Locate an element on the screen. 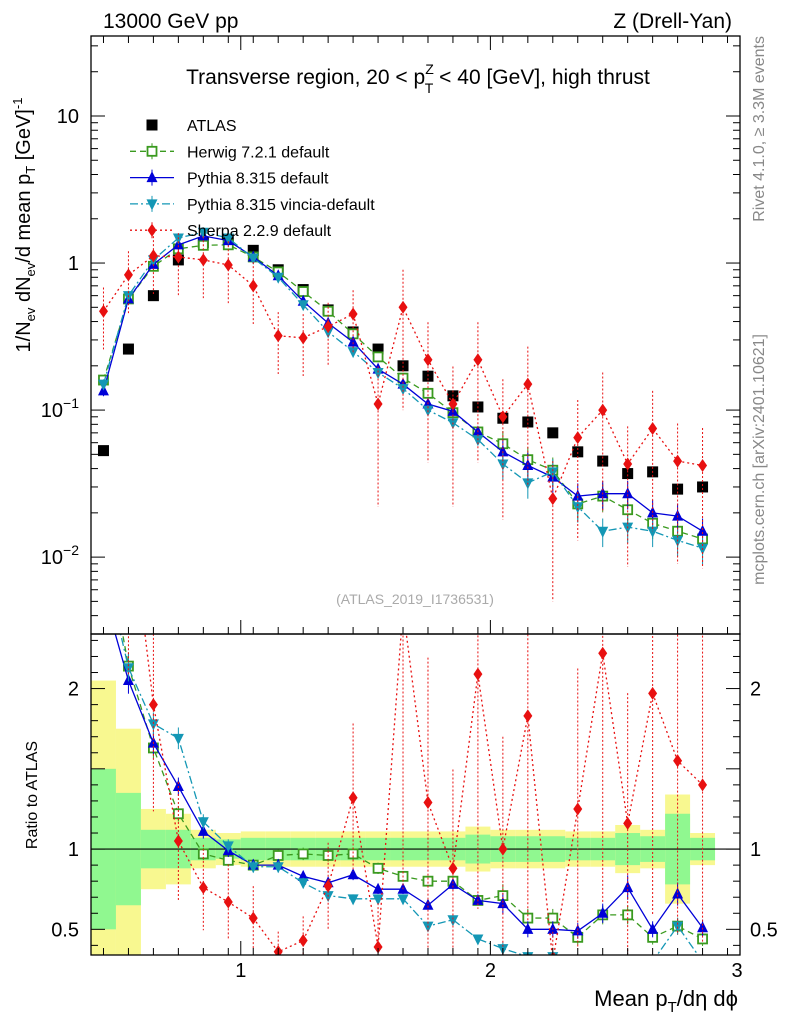  legend-entry-pythia: Pythia 8.315 default is located at coordinates (229, 178).